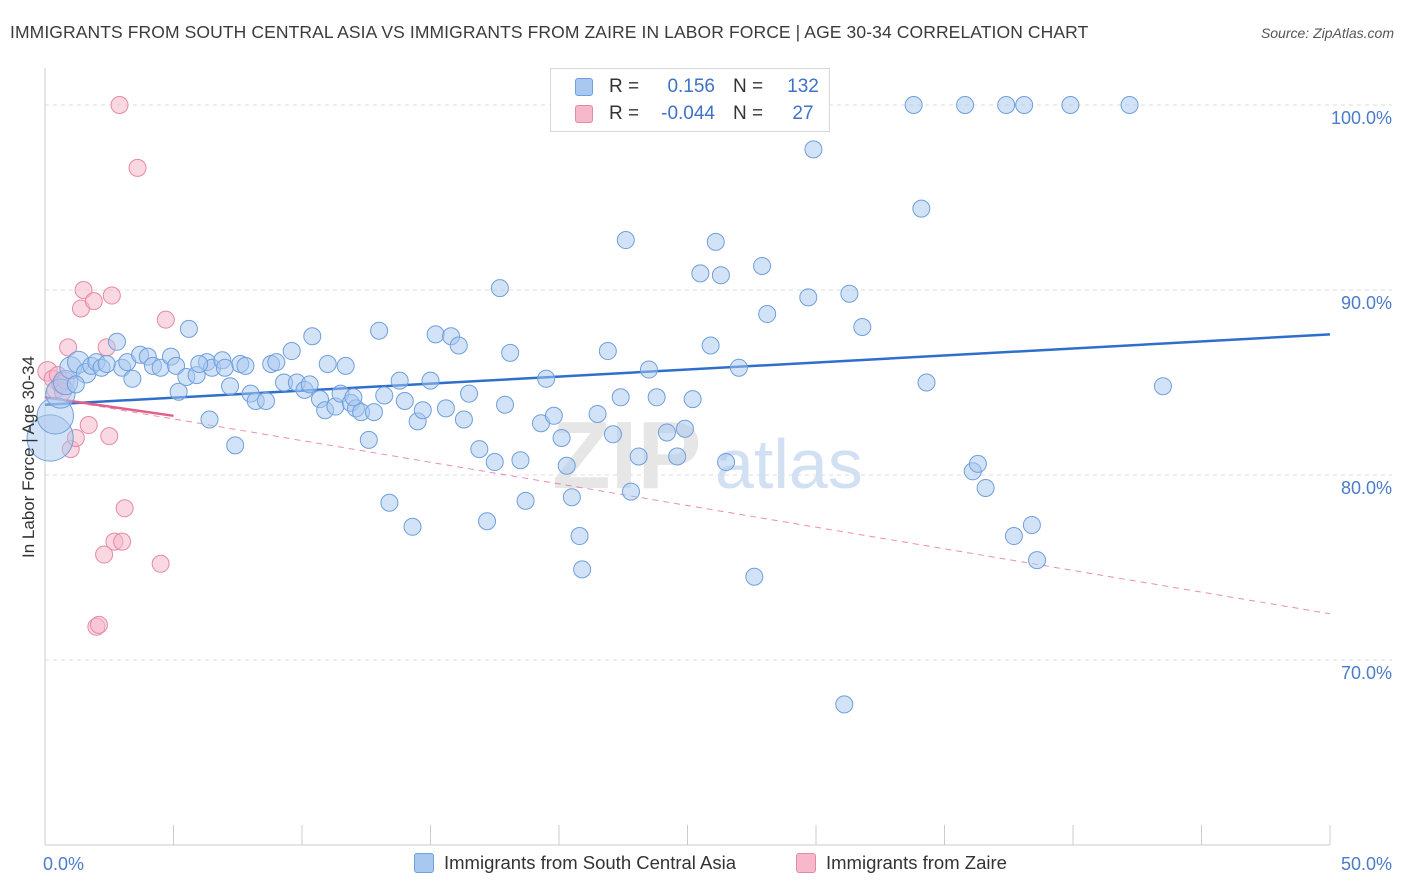  I want to click on legend-n-value: 132, so click(803, 86).